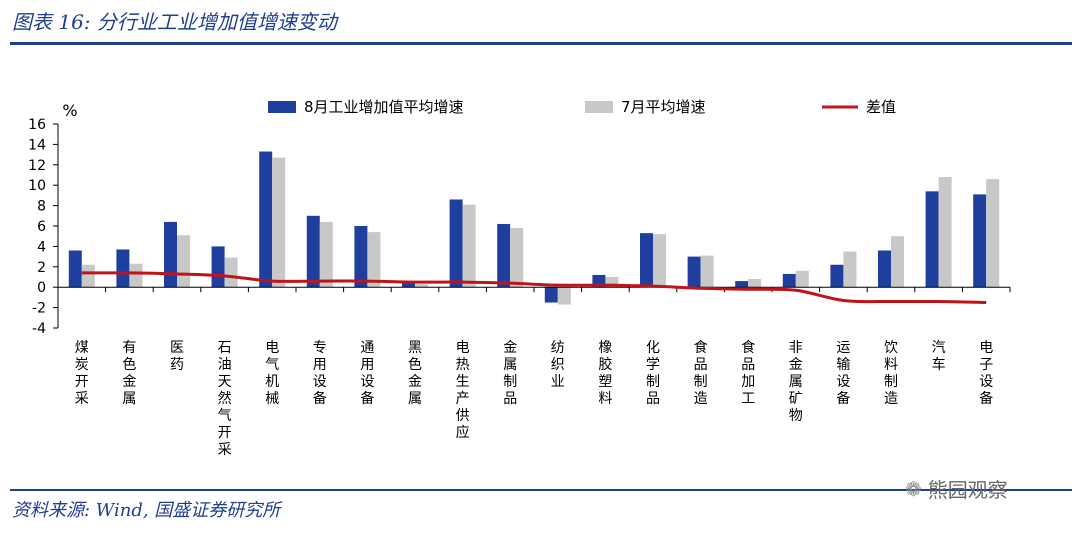  Describe the element at coordinates (272, 382) in the screenshot. I see `category-label-char: 机` at that location.